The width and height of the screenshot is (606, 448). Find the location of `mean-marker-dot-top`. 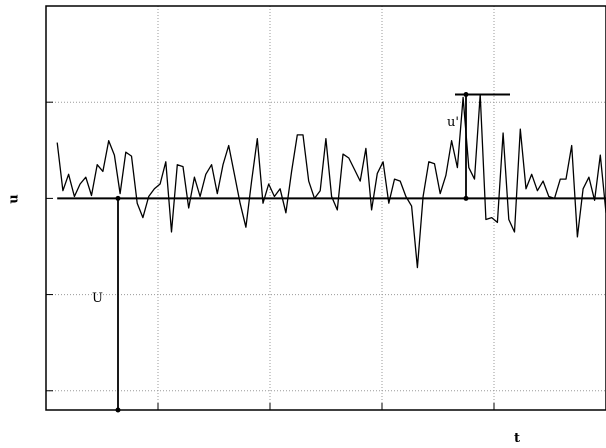

mean-marker-dot-top is located at coordinates (118, 198).